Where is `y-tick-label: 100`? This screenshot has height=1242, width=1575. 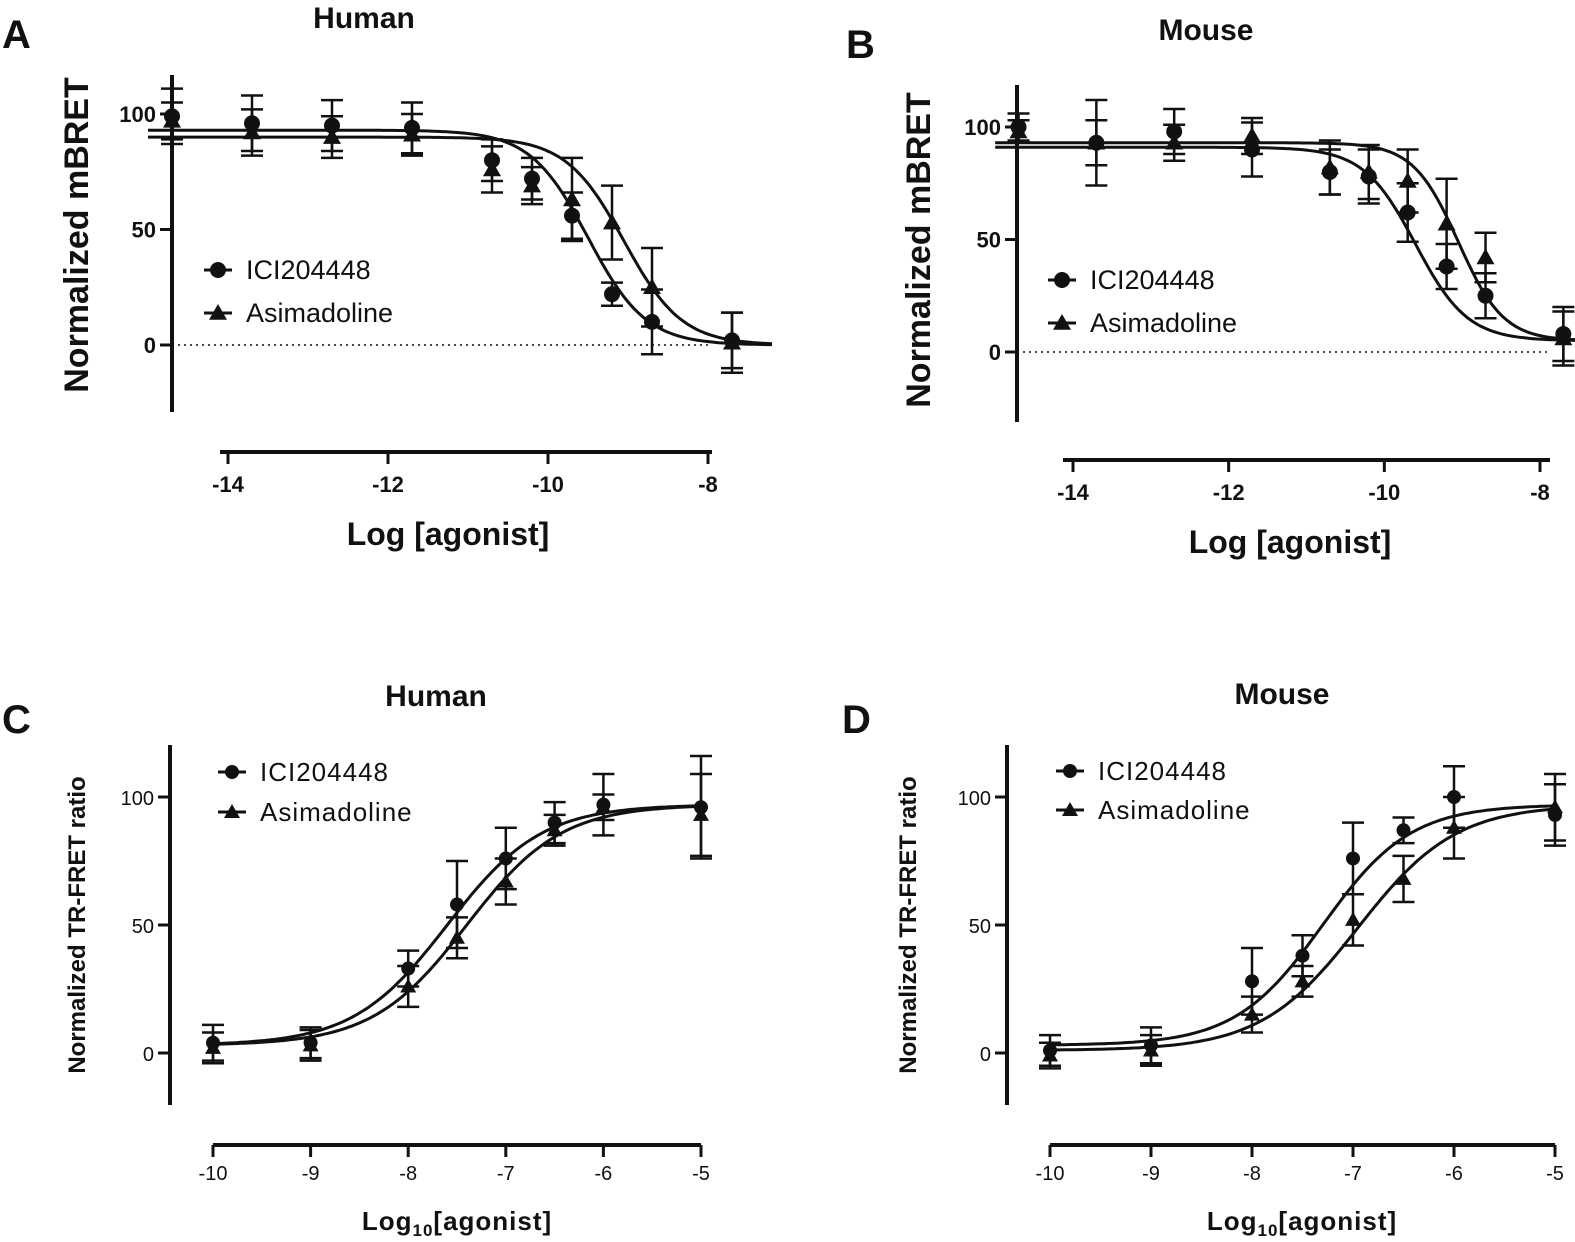 y-tick-label: 100 is located at coordinates (974, 799).